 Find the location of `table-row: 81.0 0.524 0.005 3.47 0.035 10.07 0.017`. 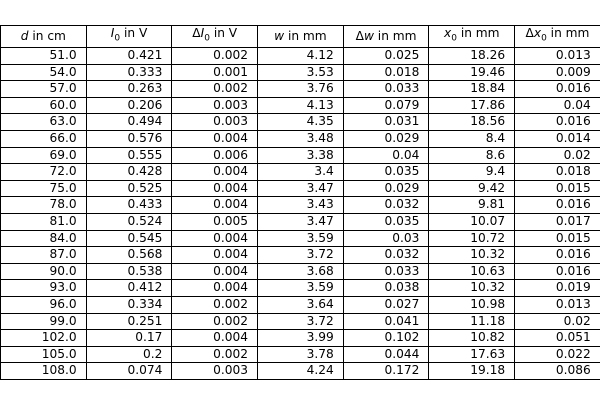

table-row: 81.0 0.524 0.005 3.47 0.035 10.07 0.017 is located at coordinates (300, 221).